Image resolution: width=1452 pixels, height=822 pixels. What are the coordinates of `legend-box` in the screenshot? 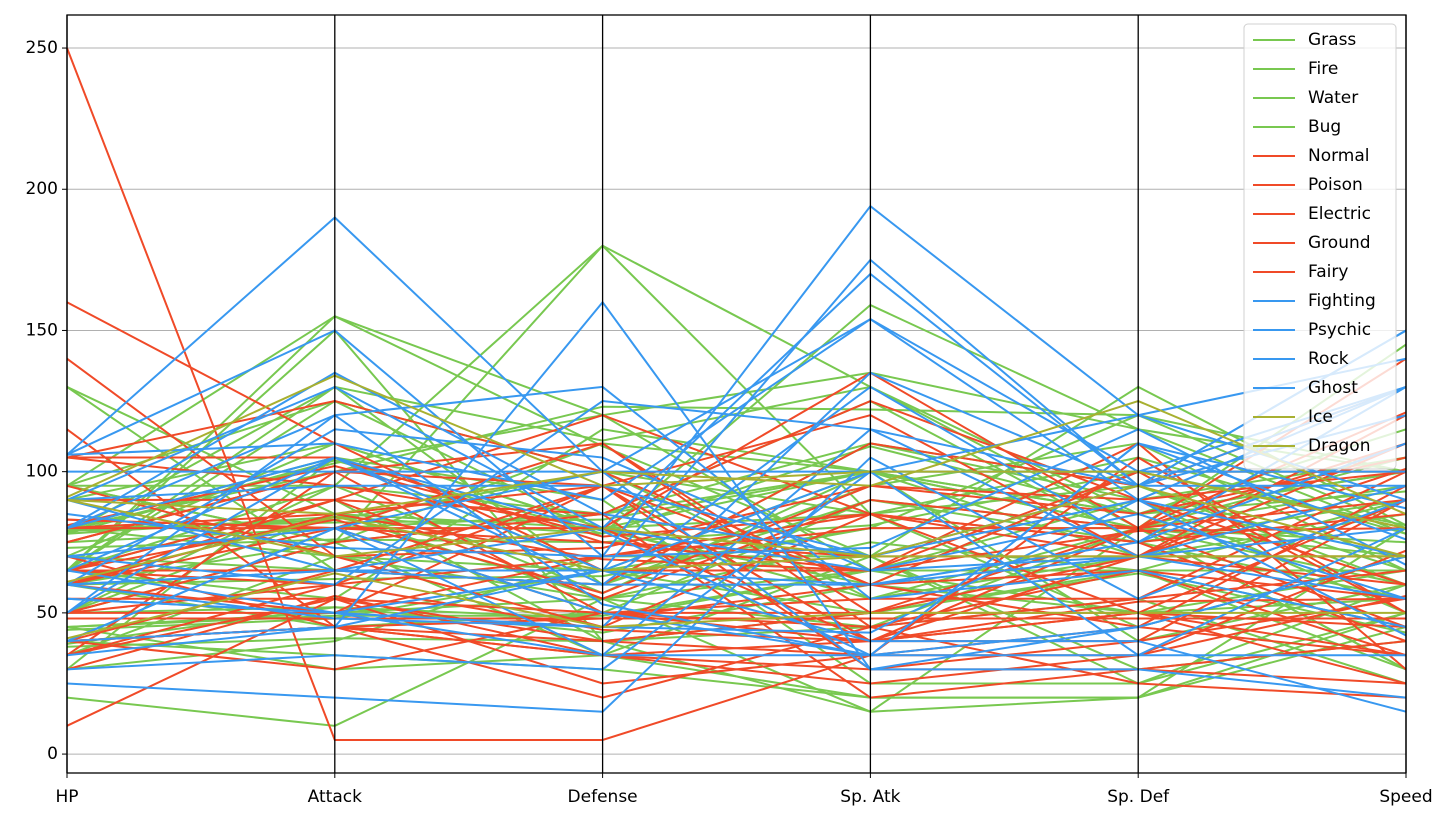 It's located at (1320, 246).